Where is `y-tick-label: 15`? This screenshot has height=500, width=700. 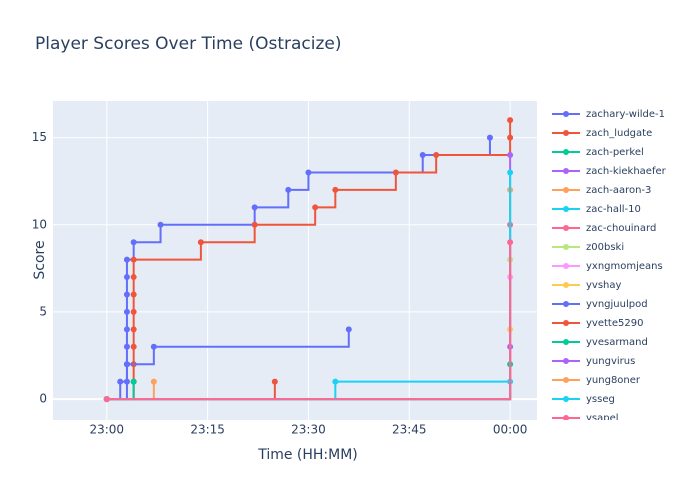 y-tick-label: 15 is located at coordinates (39, 137).